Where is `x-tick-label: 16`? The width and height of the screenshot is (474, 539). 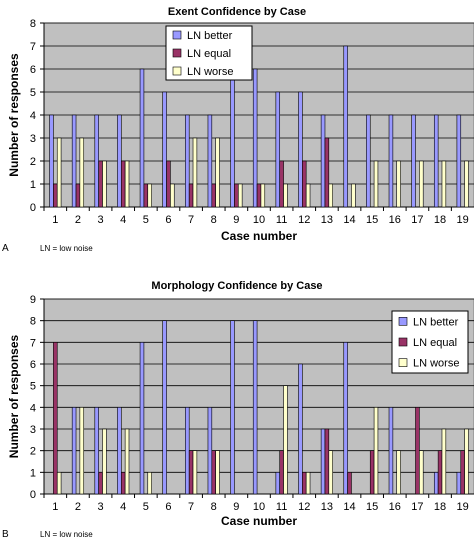
x-tick-label: 16 is located at coordinates (395, 507).